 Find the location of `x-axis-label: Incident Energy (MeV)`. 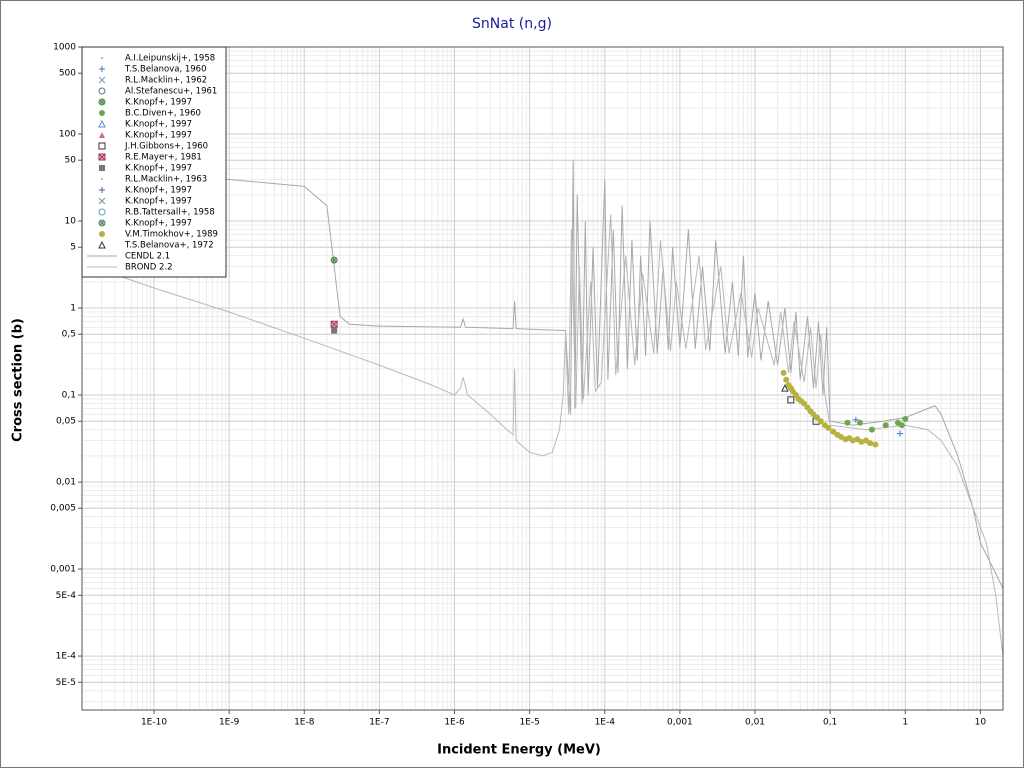

x-axis-label: Incident Energy (MeV) is located at coordinates (519, 750).